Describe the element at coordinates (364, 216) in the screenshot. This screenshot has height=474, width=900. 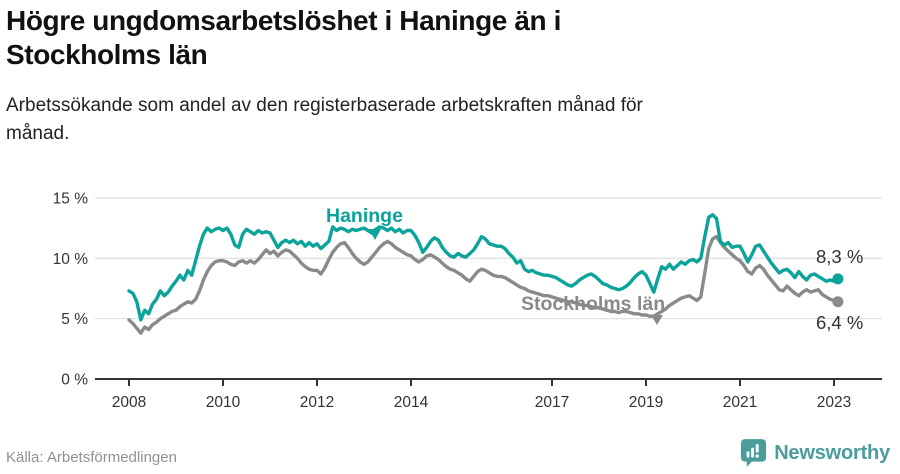
I see `series-label-haninge: Haninge` at that location.